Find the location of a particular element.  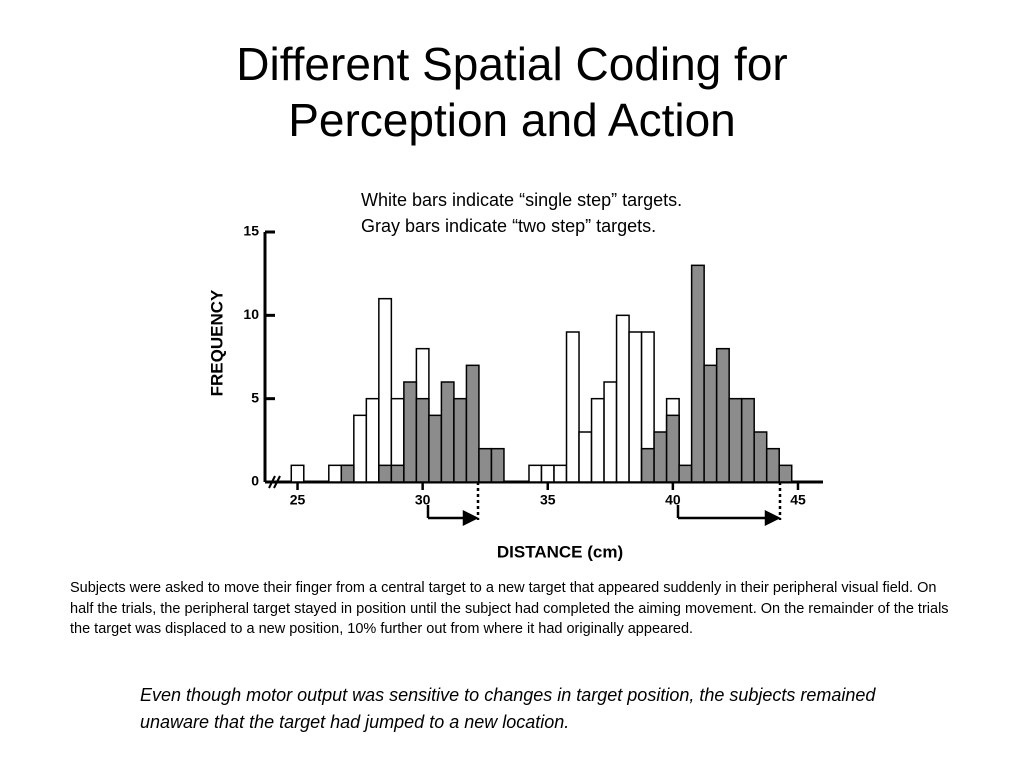

x-axis-label: DISTANCE (cm) is located at coordinates (560, 551).